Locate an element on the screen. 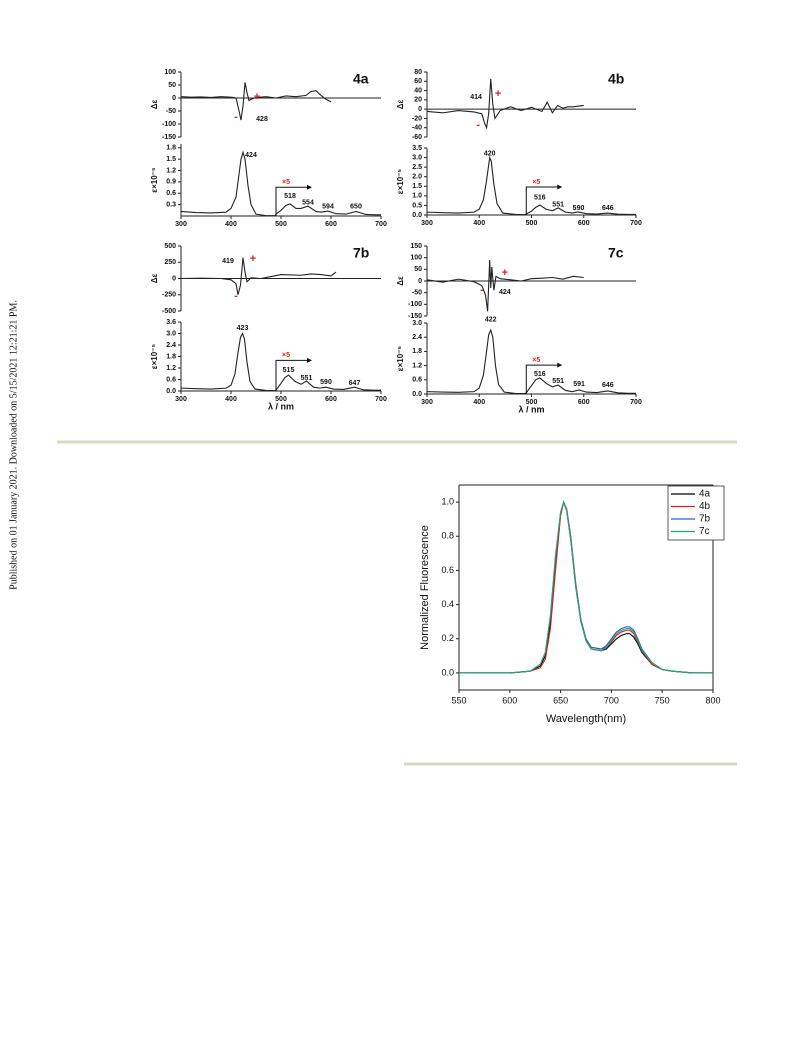 The image size is (793, 1039). annotation: 419 is located at coordinates (228, 261).